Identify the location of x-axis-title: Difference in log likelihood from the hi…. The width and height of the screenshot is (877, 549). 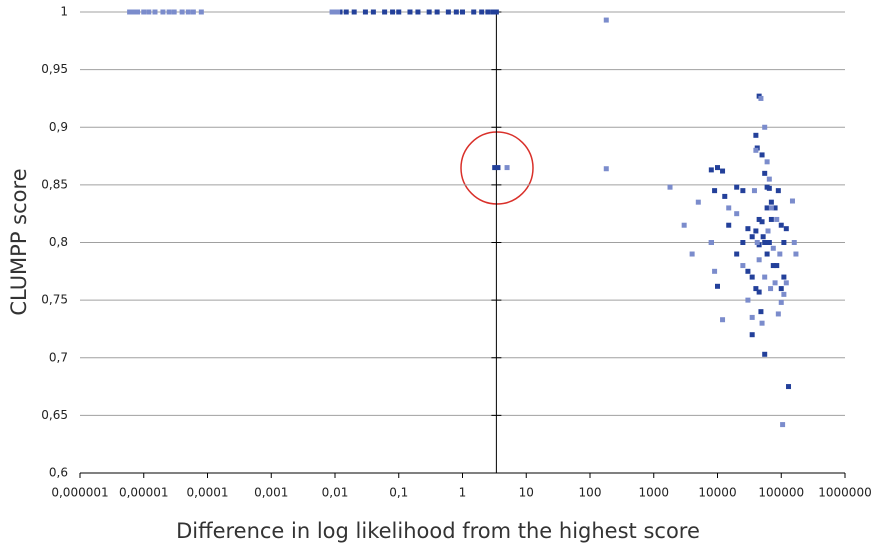
(438, 531).